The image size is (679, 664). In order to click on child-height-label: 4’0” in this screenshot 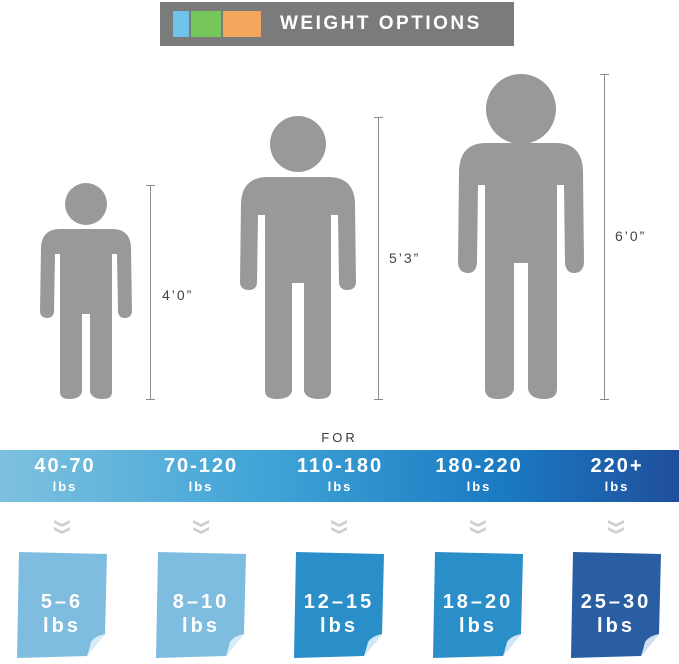, I will do `click(178, 295)`.